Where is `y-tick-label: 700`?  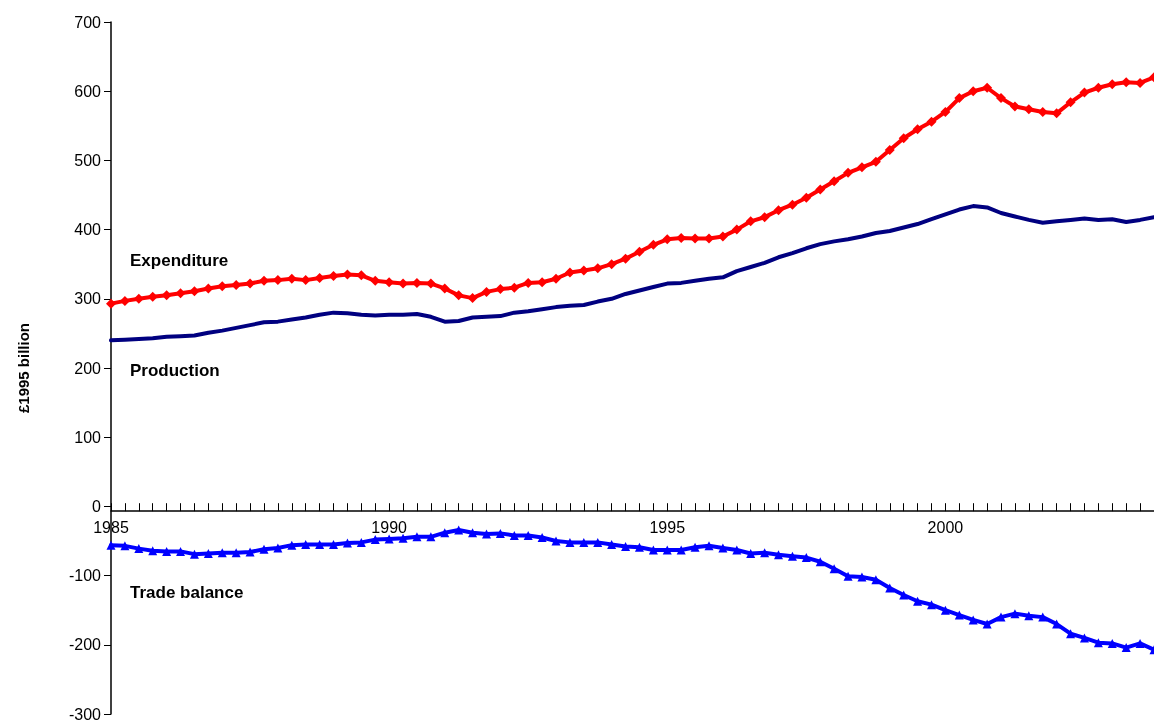
y-tick-label: 700 is located at coordinates (88, 22).